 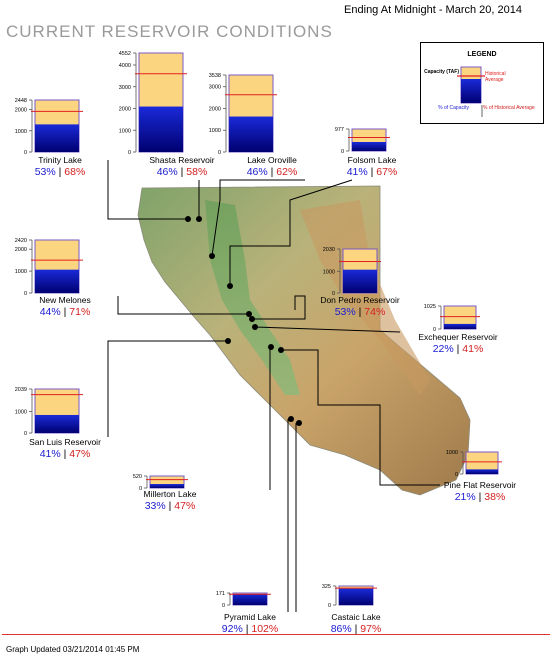 I want to click on tick-label: 2000, so click(x=215, y=109).